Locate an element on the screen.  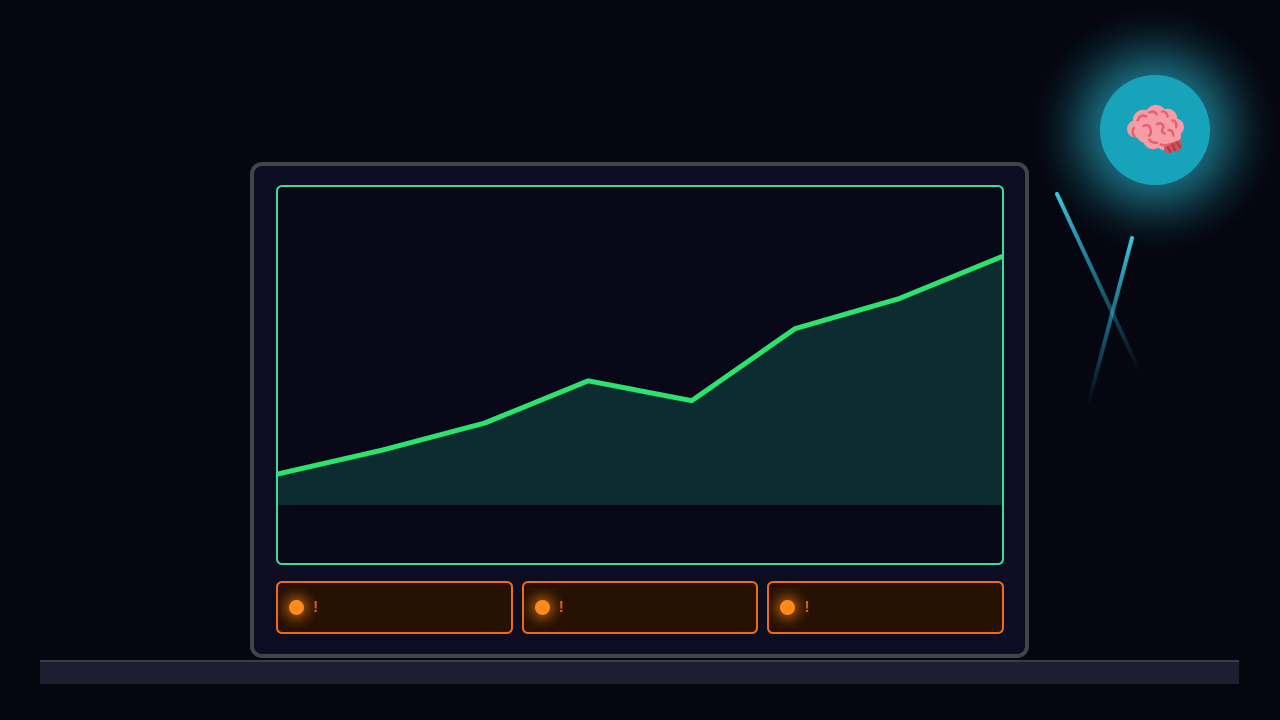
alert-row: ! ! ! is located at coordinates (640, 607).